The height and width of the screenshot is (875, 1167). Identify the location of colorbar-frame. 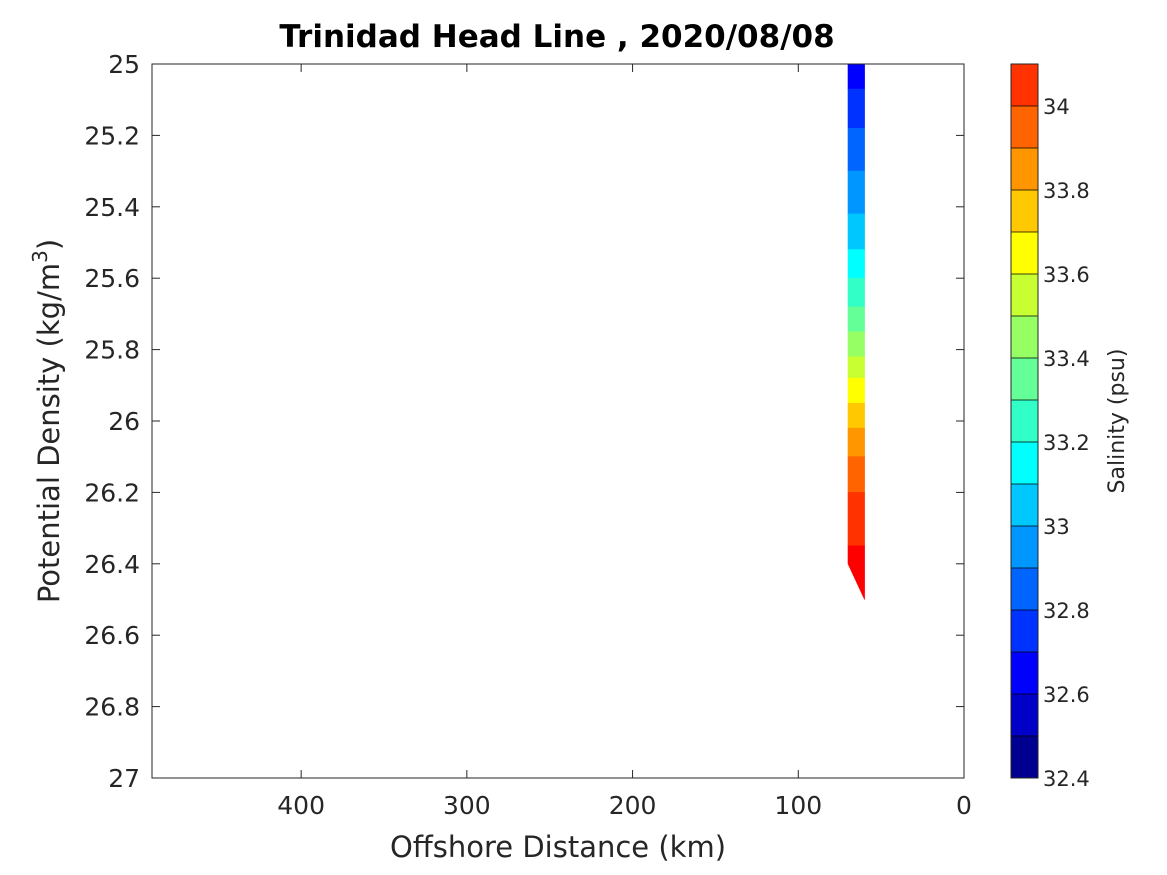
(1024, 421).